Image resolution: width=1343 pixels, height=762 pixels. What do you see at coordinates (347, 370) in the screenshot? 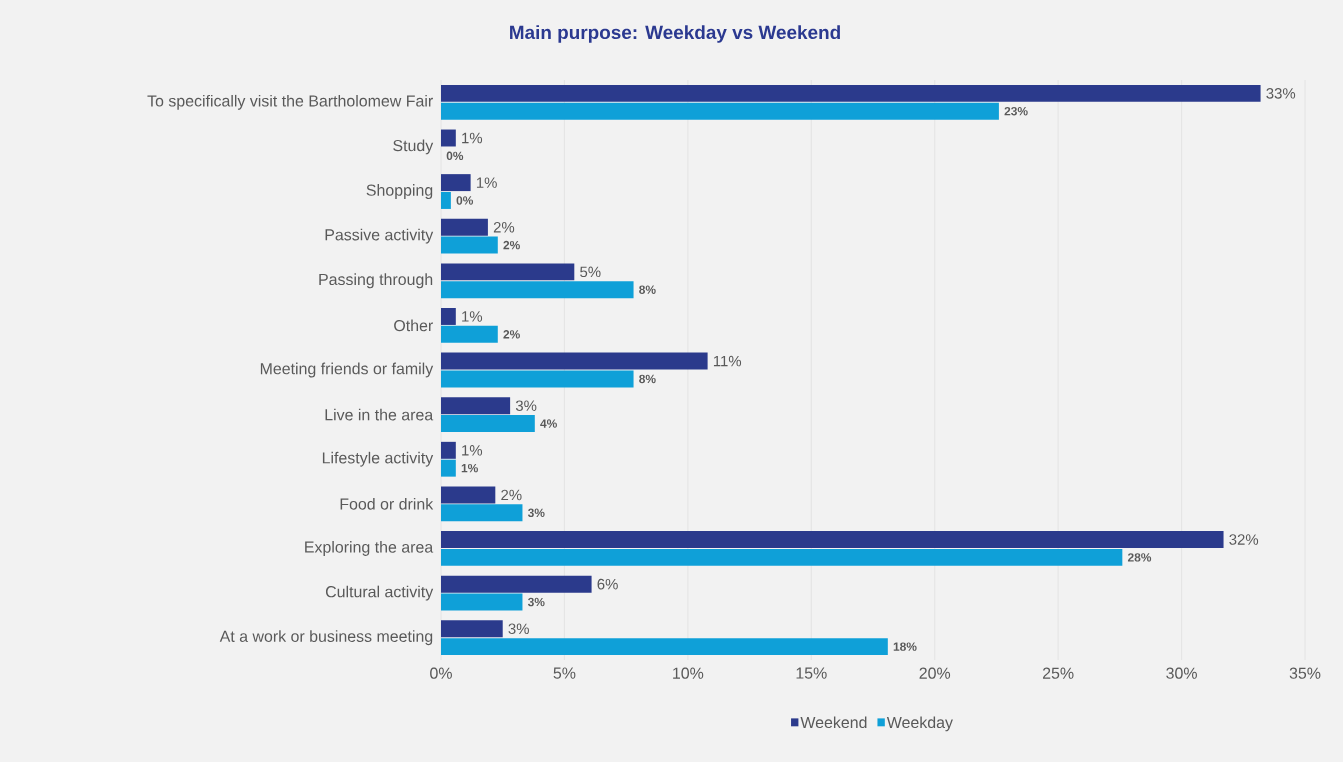
I see `y-tick-label: Meeting friends or family` at bounding box center [347, 370].